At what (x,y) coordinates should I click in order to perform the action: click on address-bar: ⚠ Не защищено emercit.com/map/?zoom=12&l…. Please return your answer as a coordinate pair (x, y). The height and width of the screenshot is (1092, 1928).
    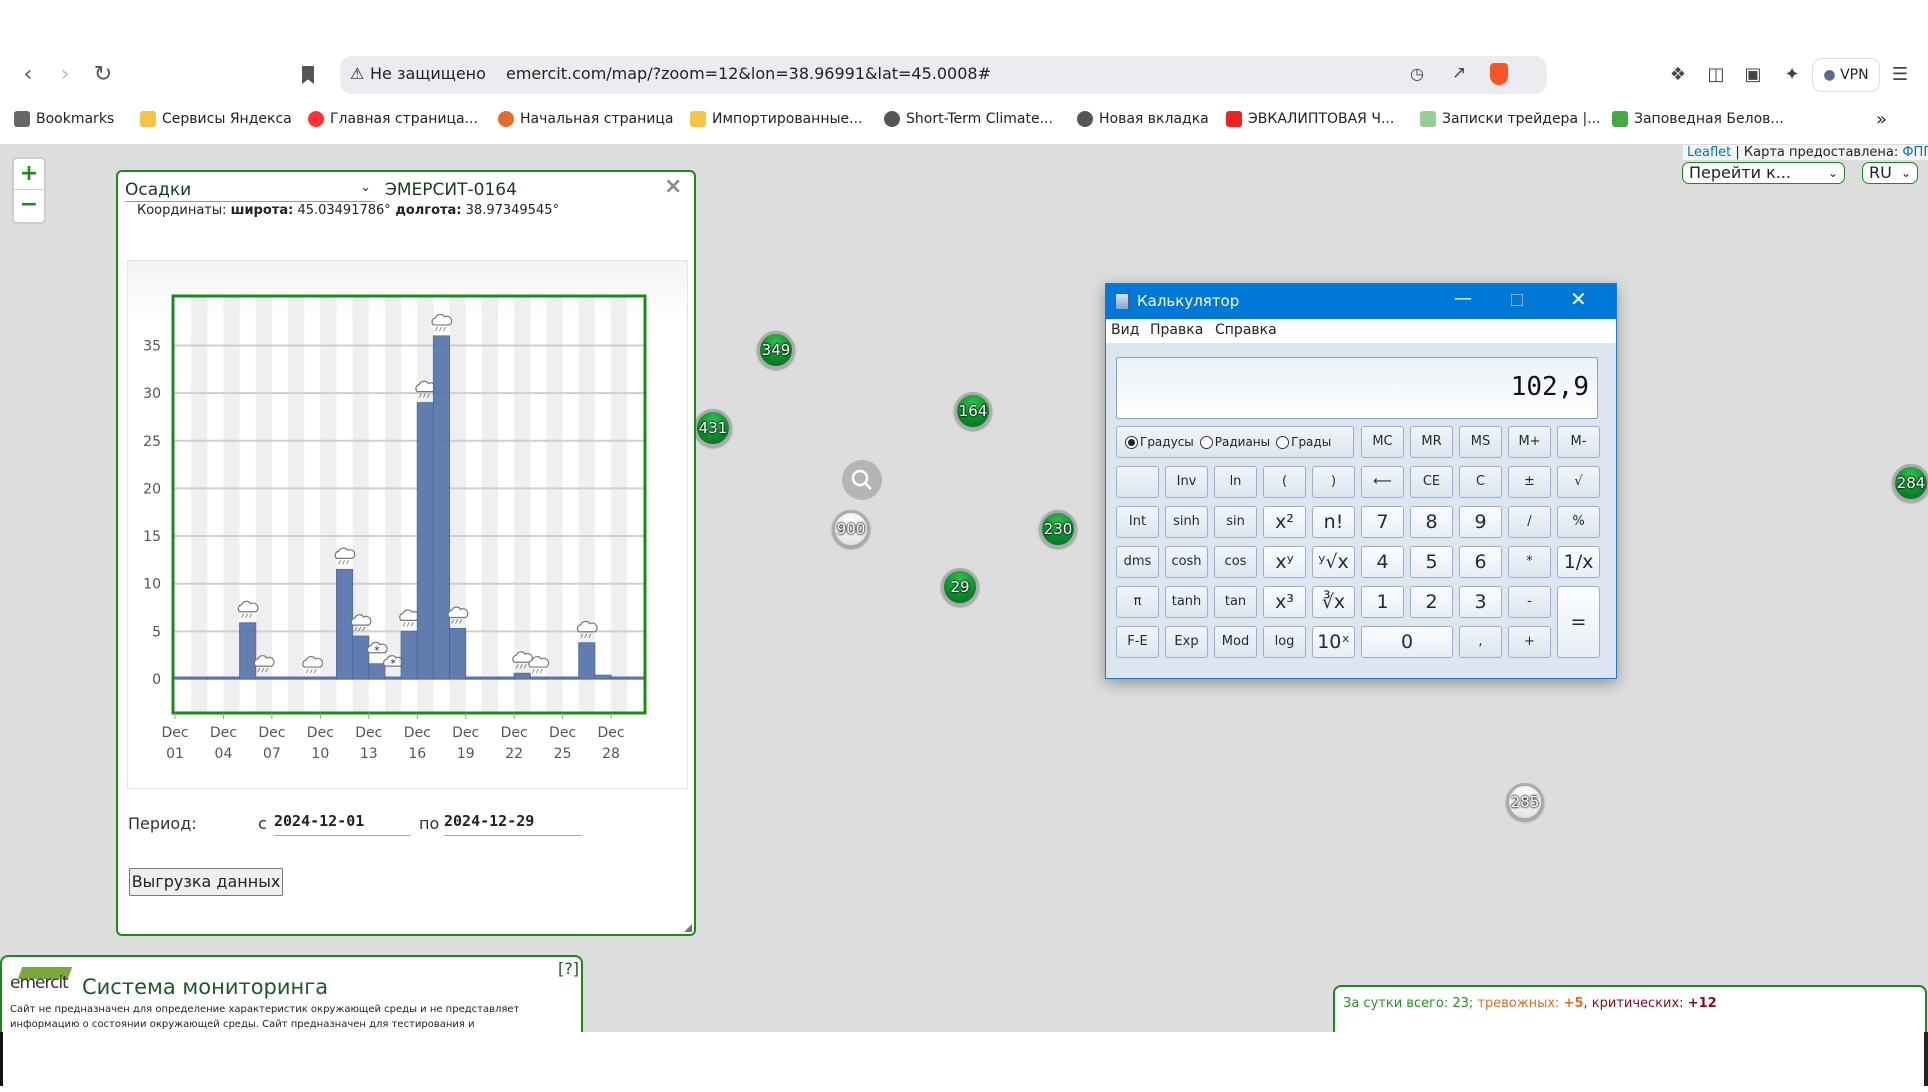
    Looking at the image, I should click on (943, 75).